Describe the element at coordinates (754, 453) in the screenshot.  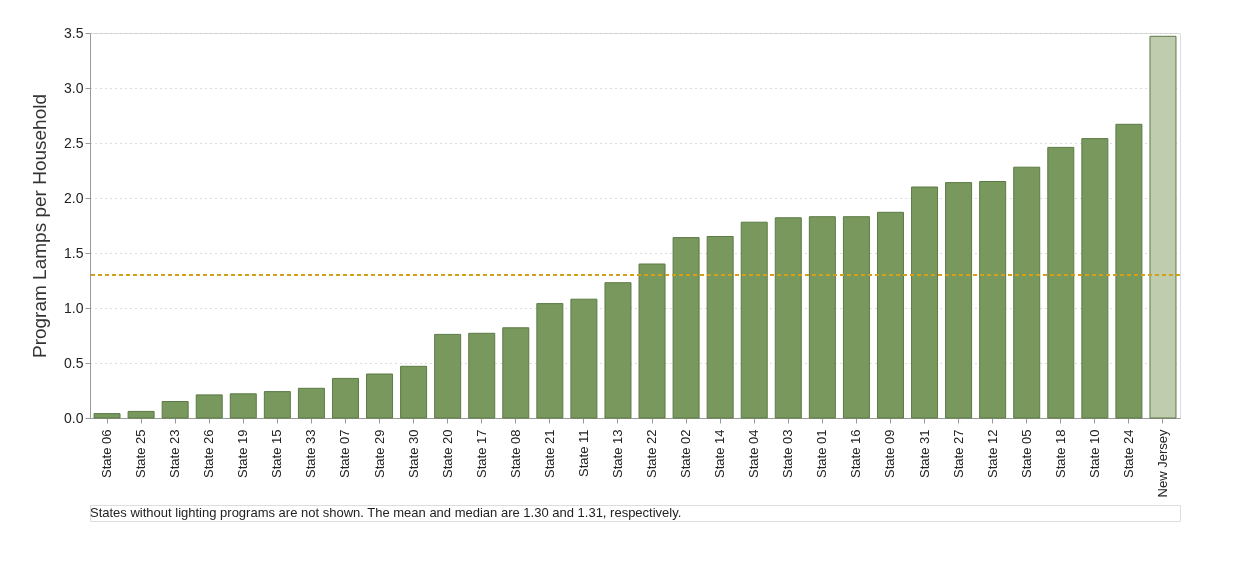
I see `x-tick-label: State 04` at that location.